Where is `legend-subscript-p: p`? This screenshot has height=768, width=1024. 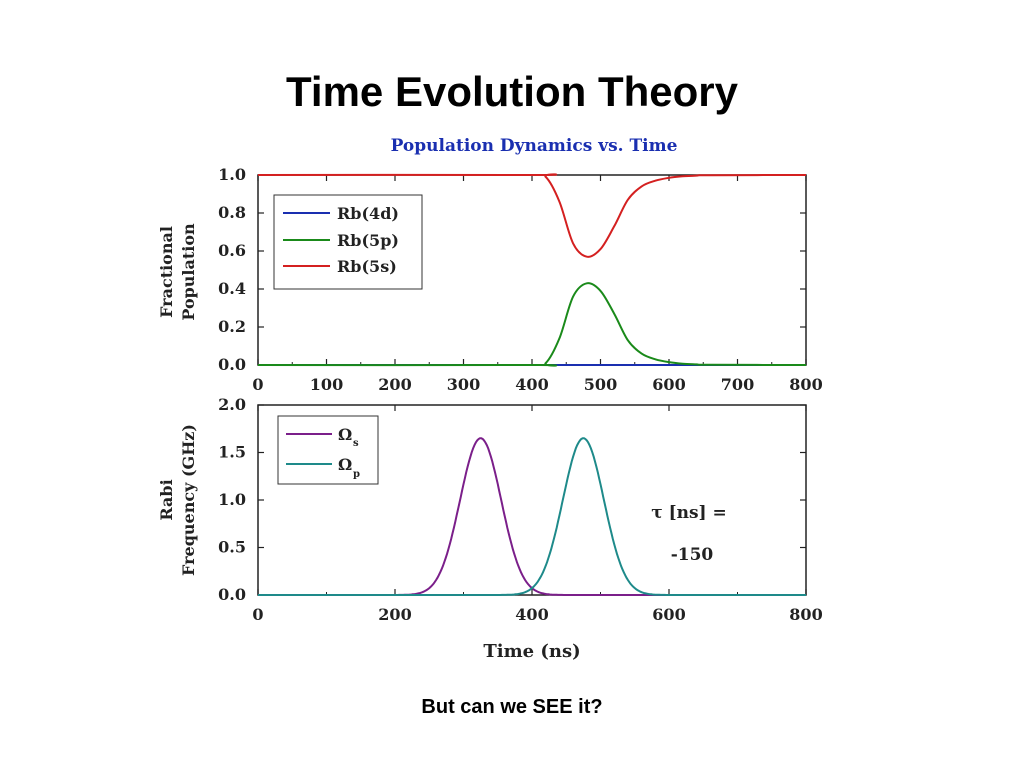
legend-subscript-p: p is located at coordinates (356, 474).